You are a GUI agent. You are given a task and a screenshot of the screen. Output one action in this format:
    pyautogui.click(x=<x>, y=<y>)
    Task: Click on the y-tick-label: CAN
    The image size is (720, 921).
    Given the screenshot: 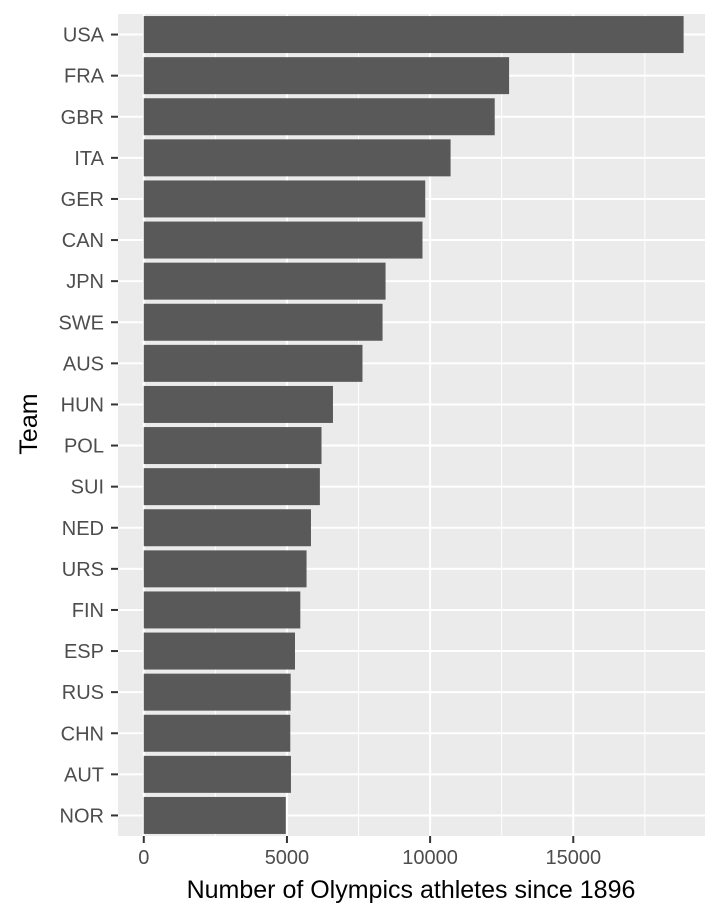 What is the action you would take?
    pyautogui.click(x=83, y=241)
    